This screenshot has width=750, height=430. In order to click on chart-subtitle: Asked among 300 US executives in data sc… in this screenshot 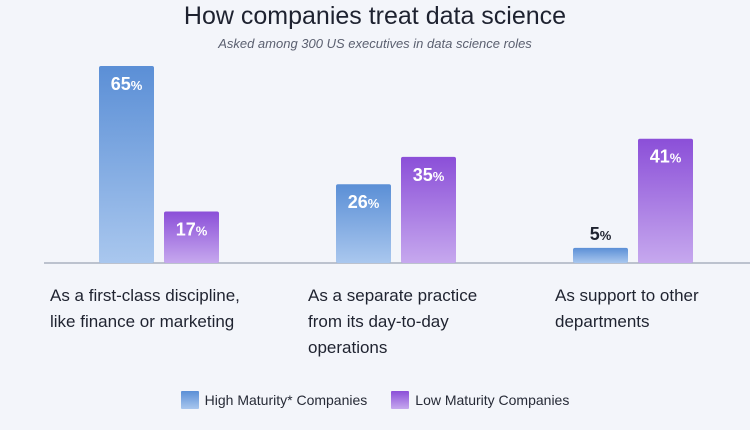, I will do `click(375, 43)`.